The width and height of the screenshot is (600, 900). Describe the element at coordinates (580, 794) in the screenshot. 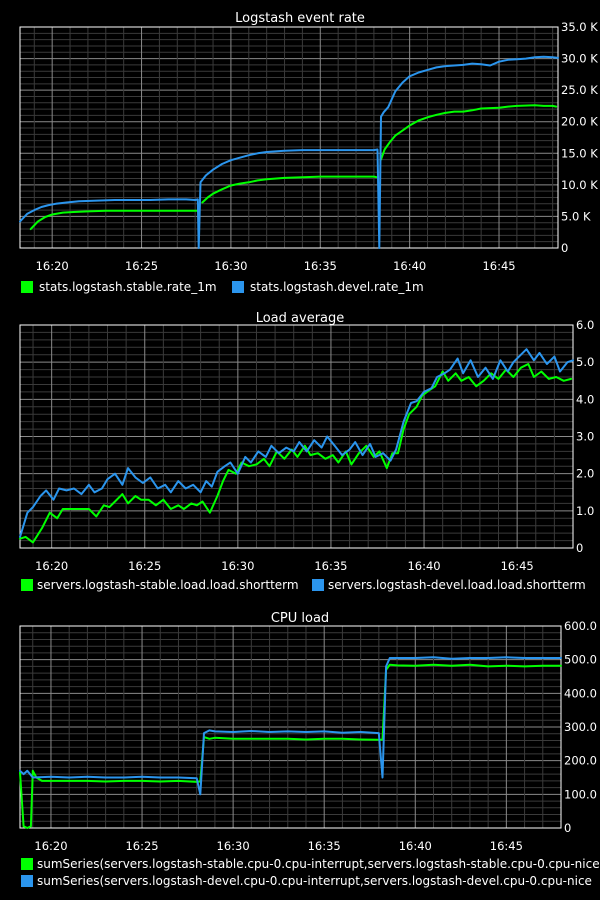

I see `y-tick-label: 100.0` at that location.